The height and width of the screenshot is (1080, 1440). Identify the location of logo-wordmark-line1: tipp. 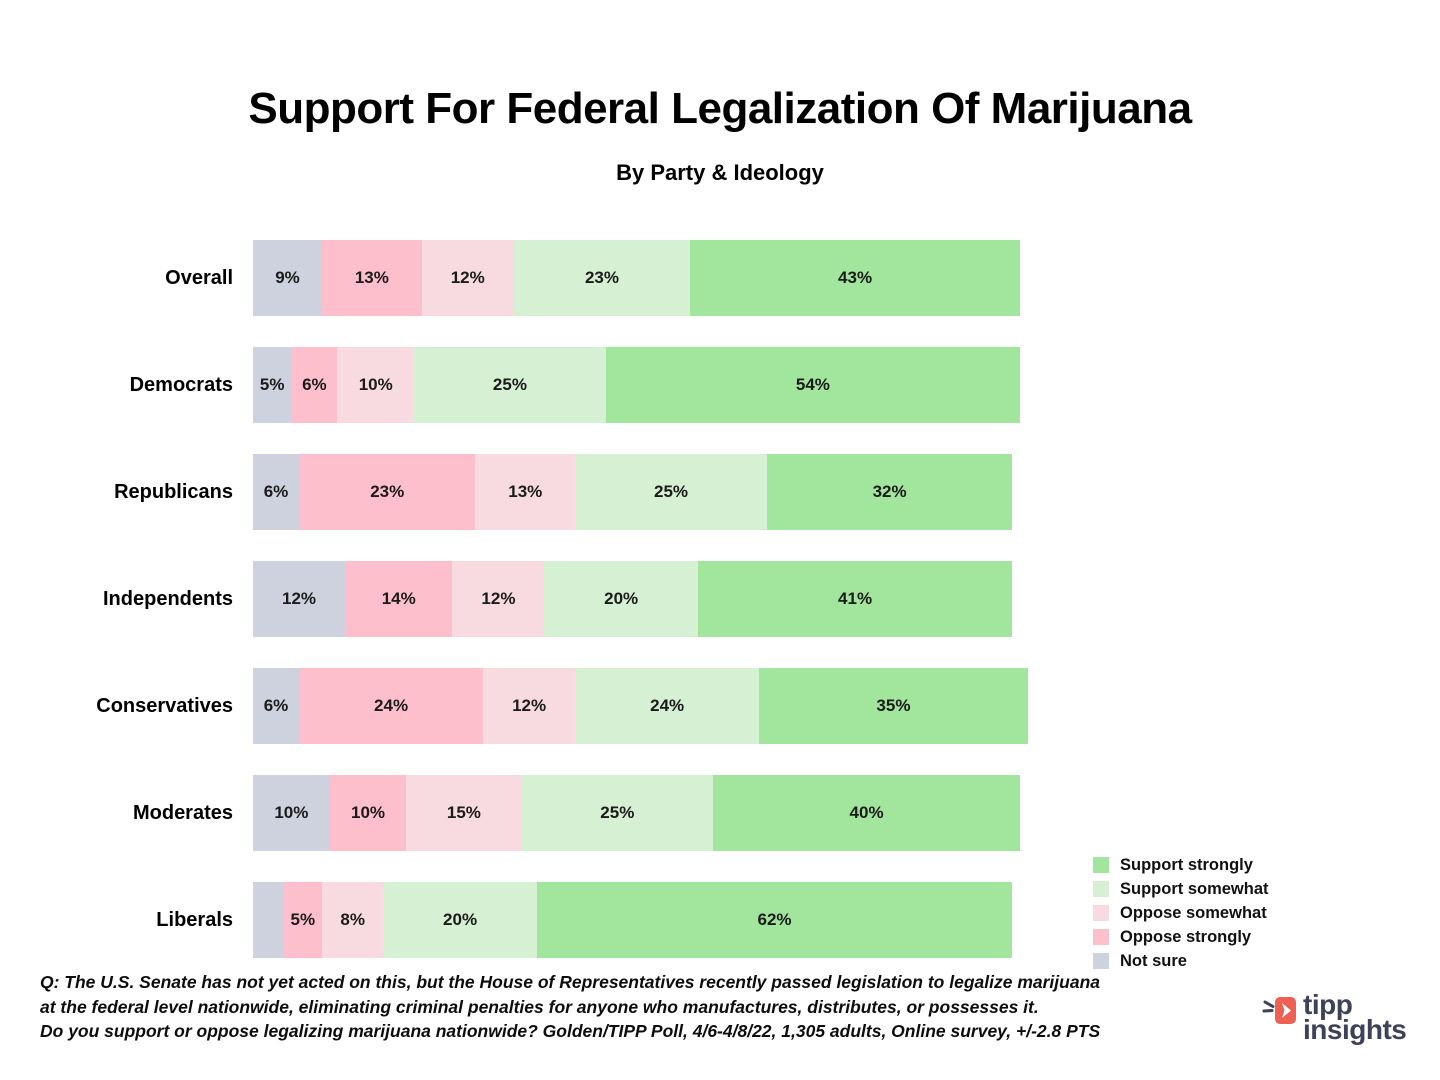
(1328, 1004).